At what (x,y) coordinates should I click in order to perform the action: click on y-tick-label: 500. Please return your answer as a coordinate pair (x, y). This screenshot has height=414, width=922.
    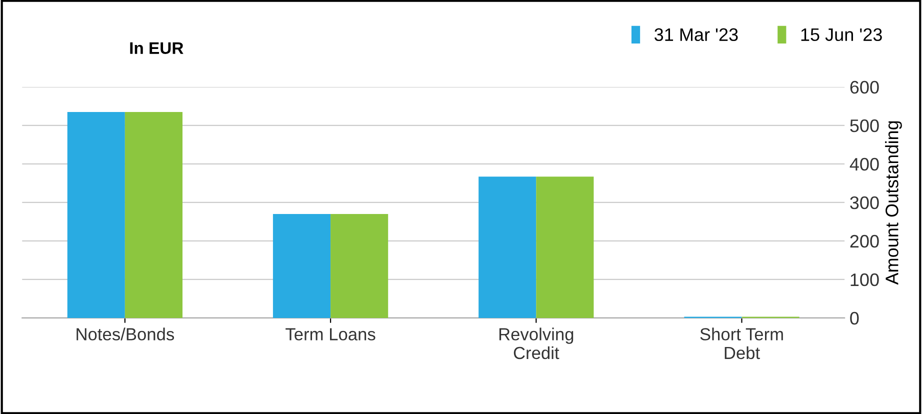
    Looking at the image, I should click on (864, 125).